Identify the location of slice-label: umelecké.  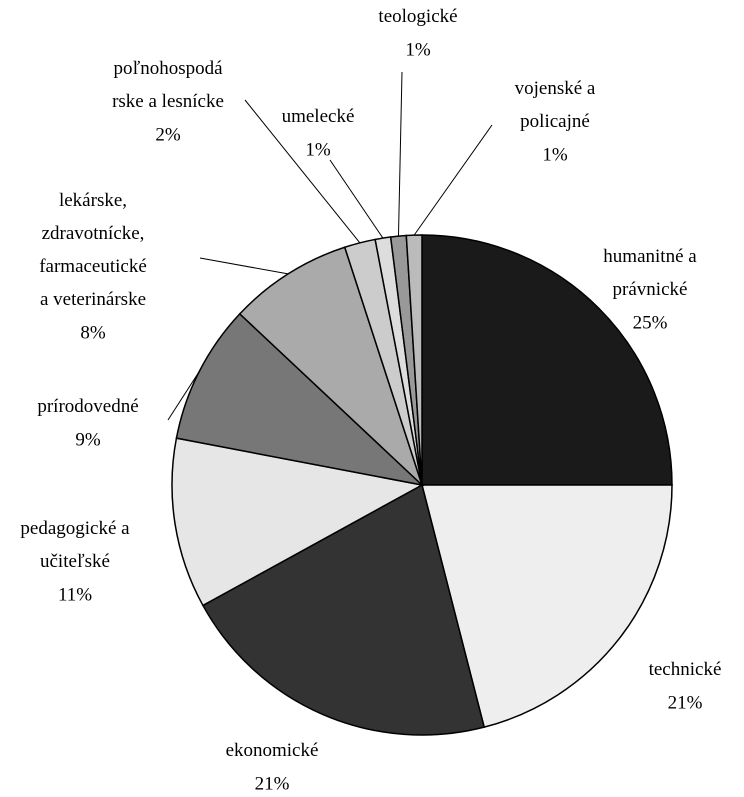
(318, 116).